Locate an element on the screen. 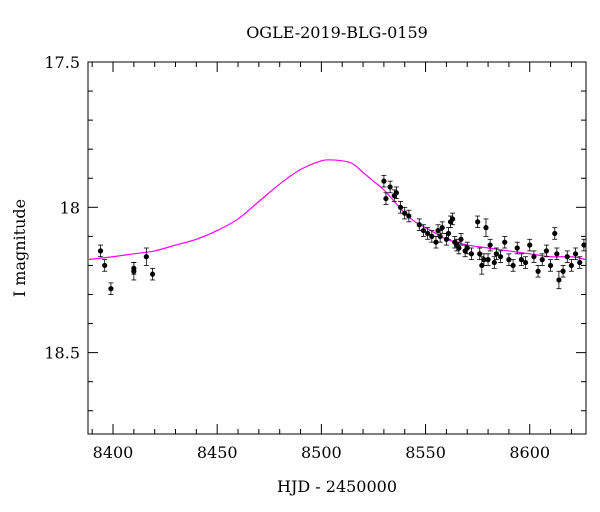  x-tick-label: 8450 is located at coordinates (217, 452).